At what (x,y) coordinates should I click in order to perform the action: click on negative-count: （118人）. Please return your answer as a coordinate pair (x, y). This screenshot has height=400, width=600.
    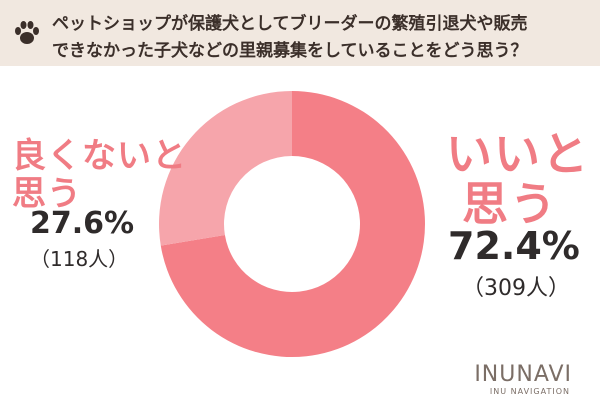
    Looking at the image, I should click on (79, 259).